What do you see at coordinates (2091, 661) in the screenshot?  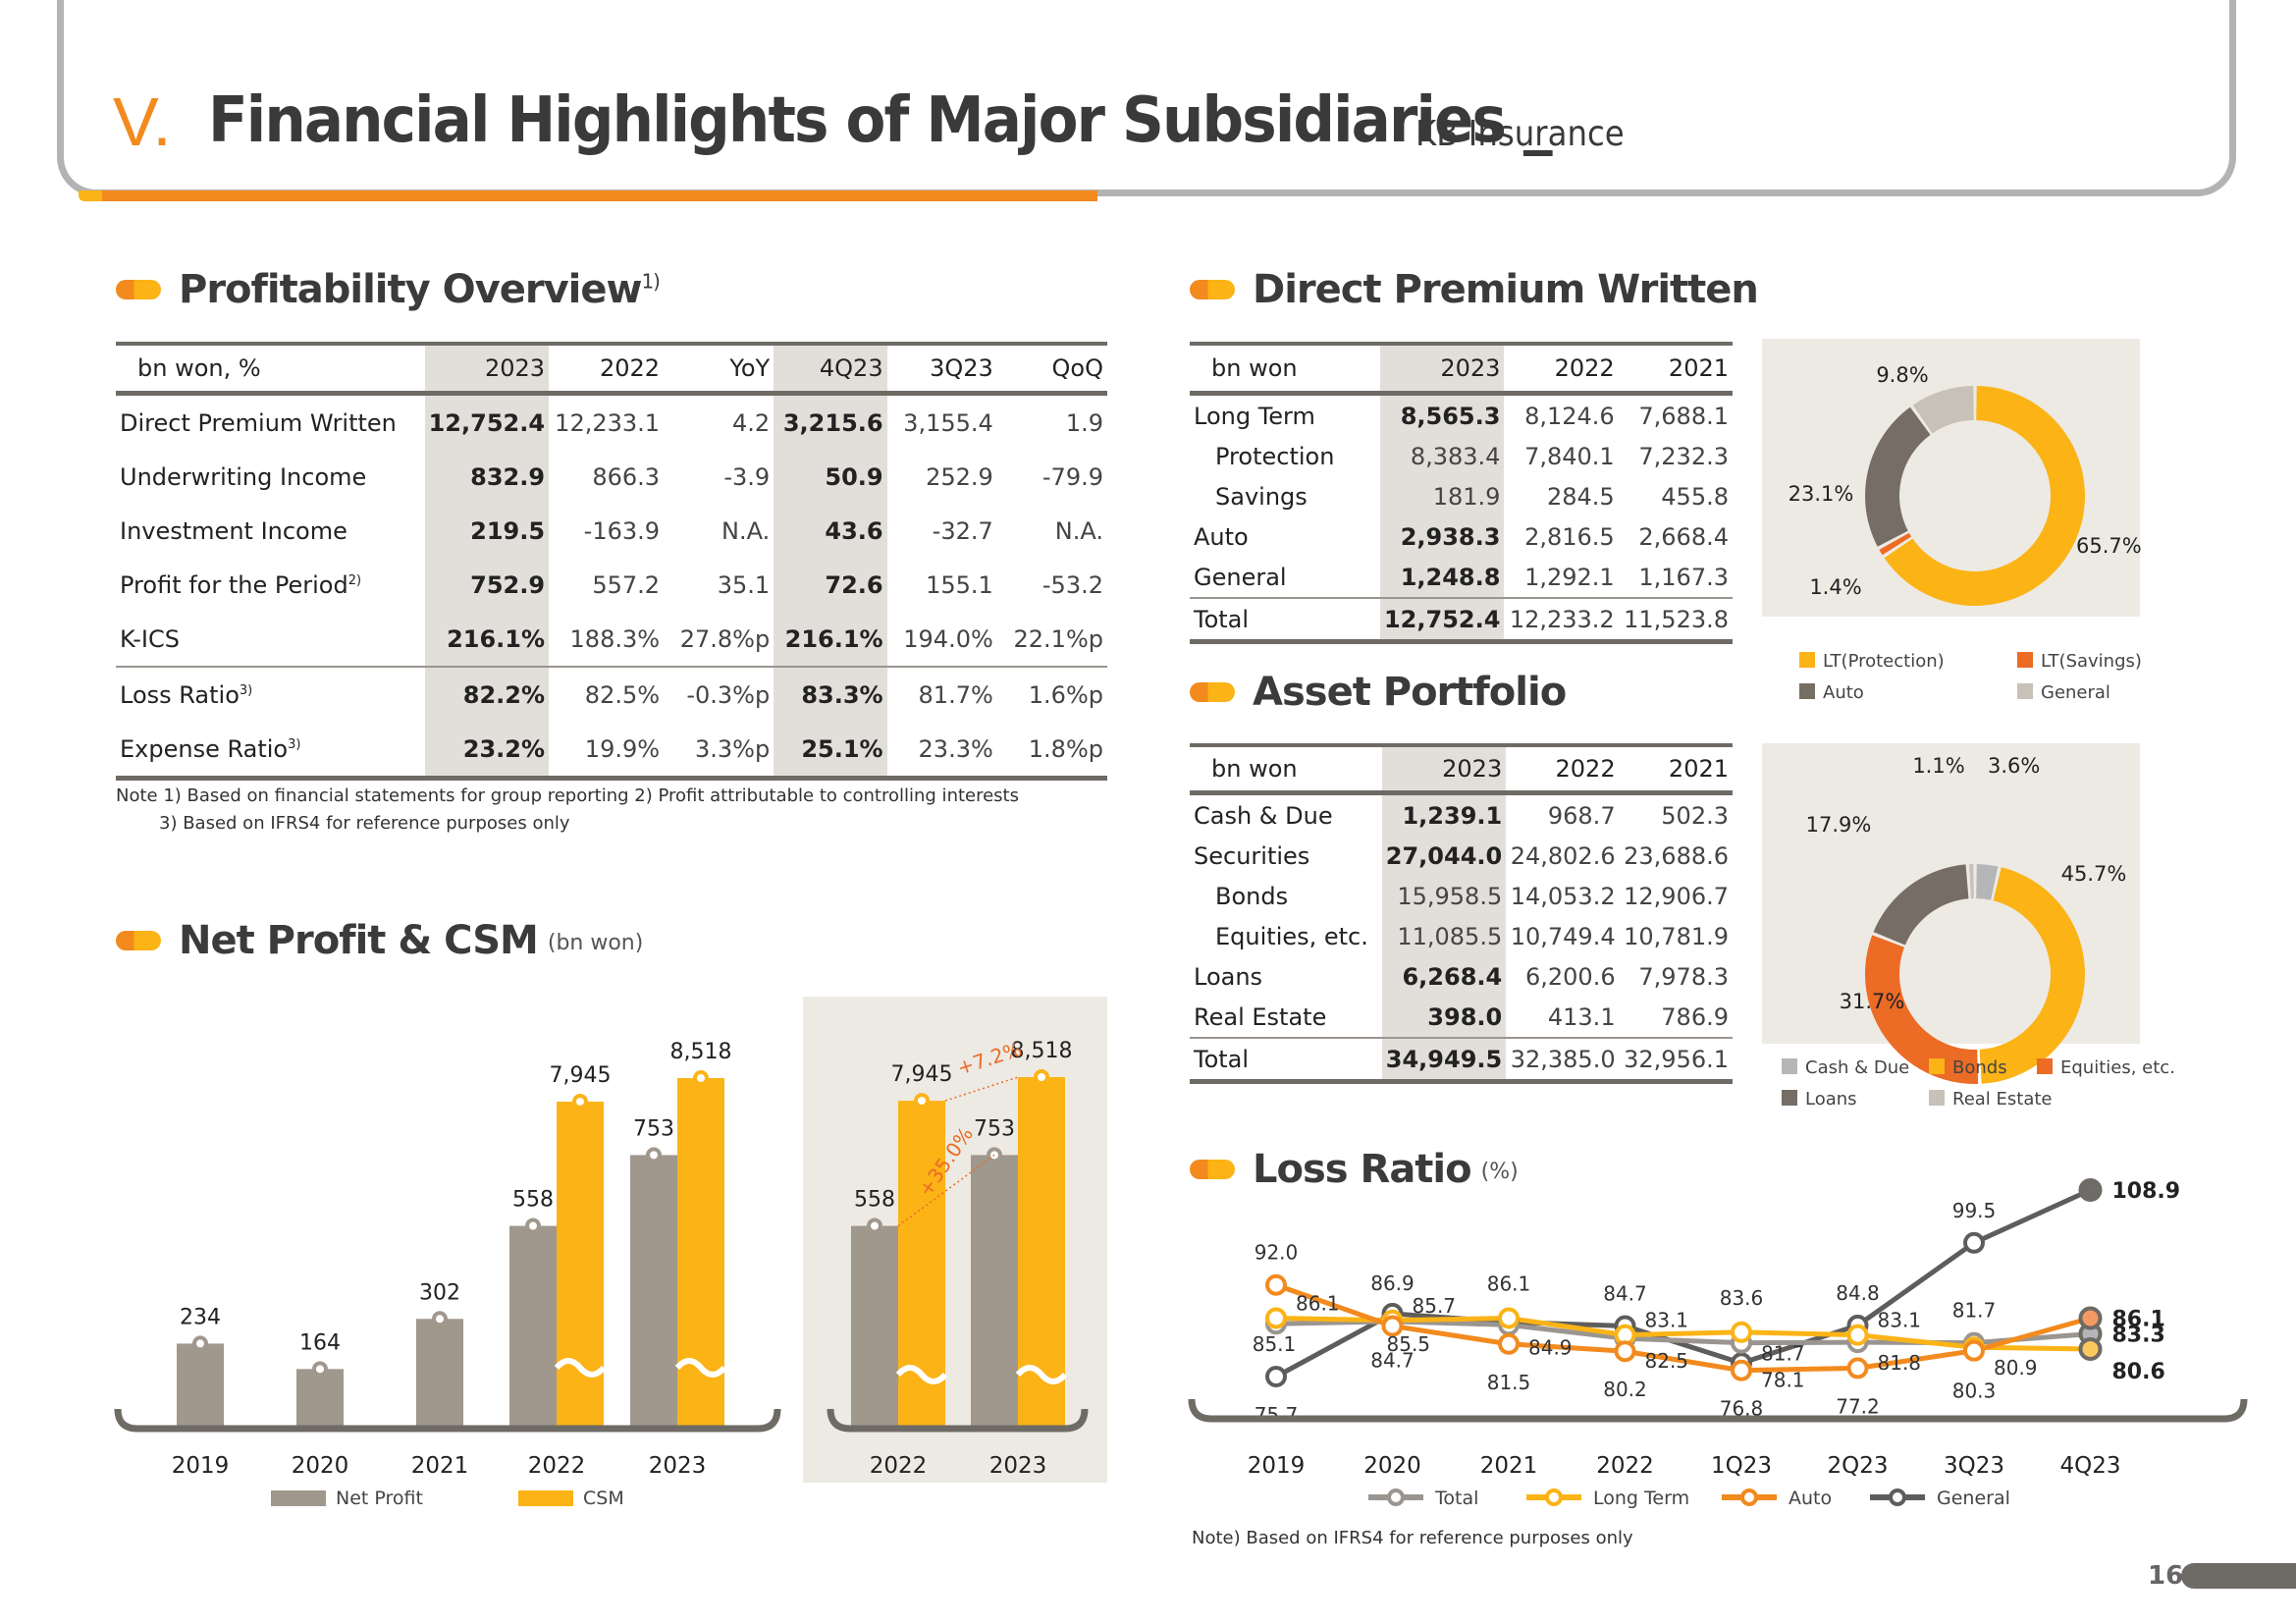 I see `legend-label: LT(Savings)` at bounding box center [2091, 661].